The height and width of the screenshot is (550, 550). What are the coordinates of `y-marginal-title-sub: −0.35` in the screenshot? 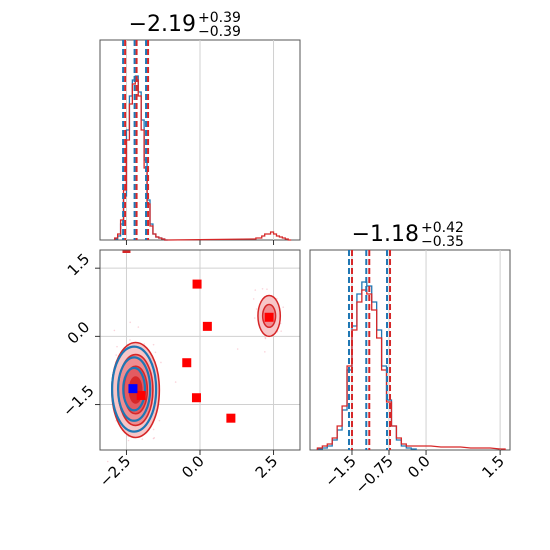 It's located at (442, 242).